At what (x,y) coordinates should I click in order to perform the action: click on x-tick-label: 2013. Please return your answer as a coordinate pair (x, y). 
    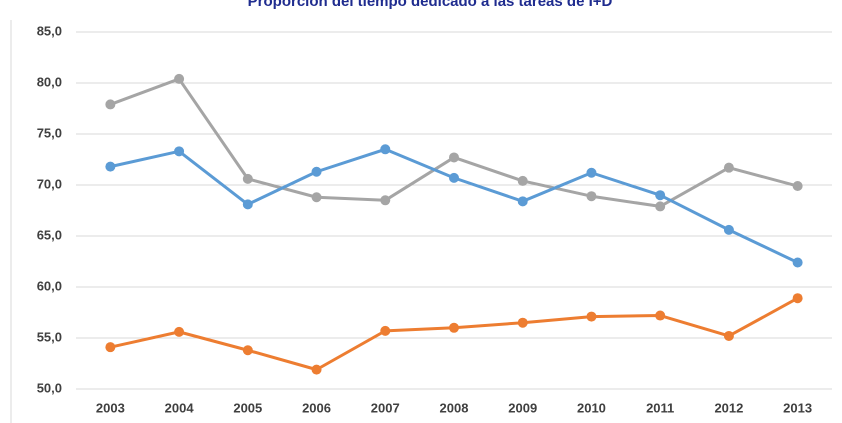
    Looking at the image, I should click on (797, 407).